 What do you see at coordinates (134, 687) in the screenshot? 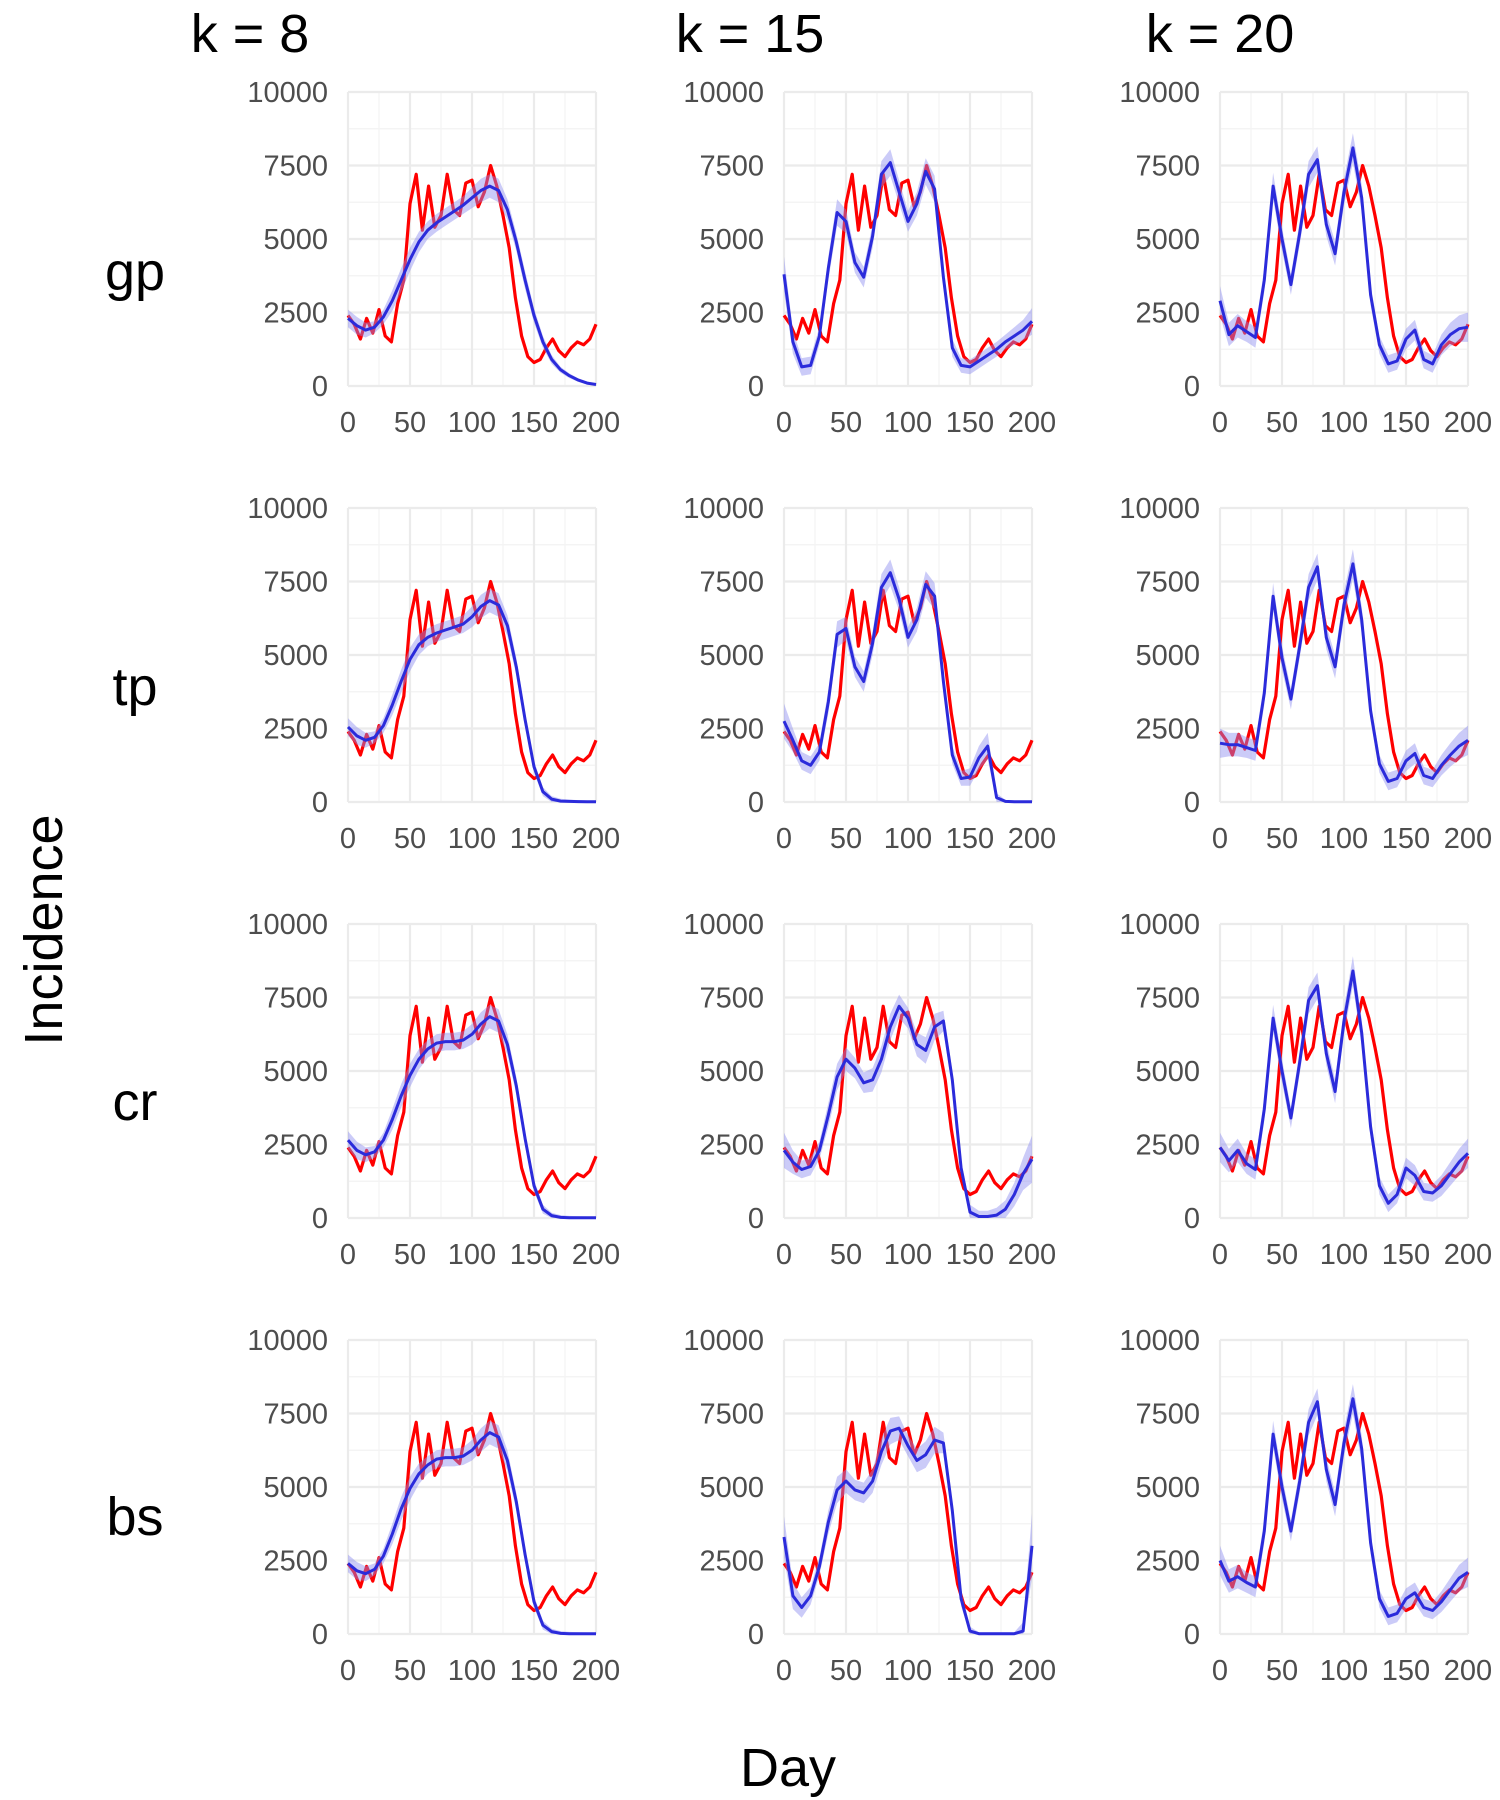
I see `row-label-tp: tp` at bounding box center [134, 687].